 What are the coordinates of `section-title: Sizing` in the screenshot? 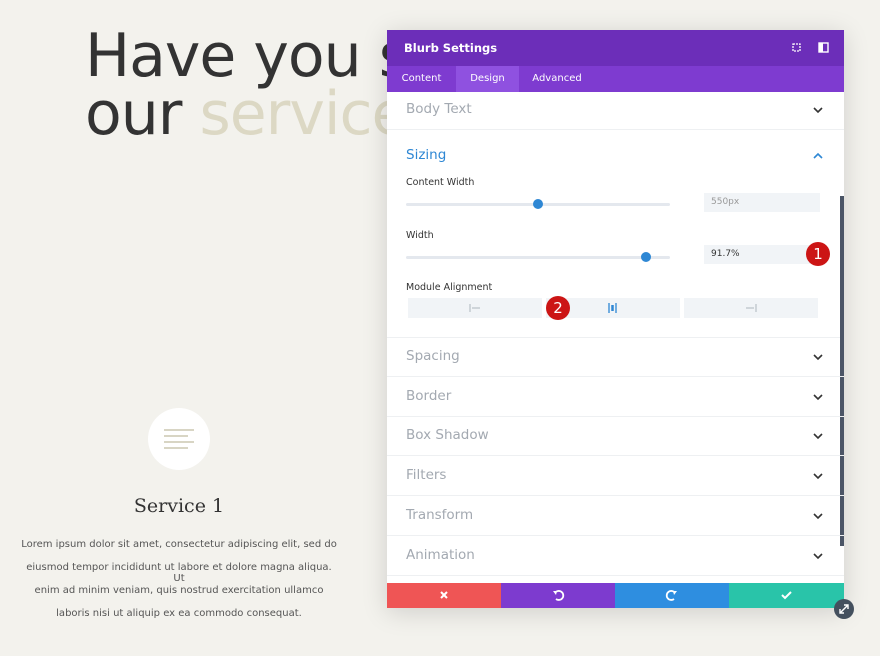 It's located at (426, 155).